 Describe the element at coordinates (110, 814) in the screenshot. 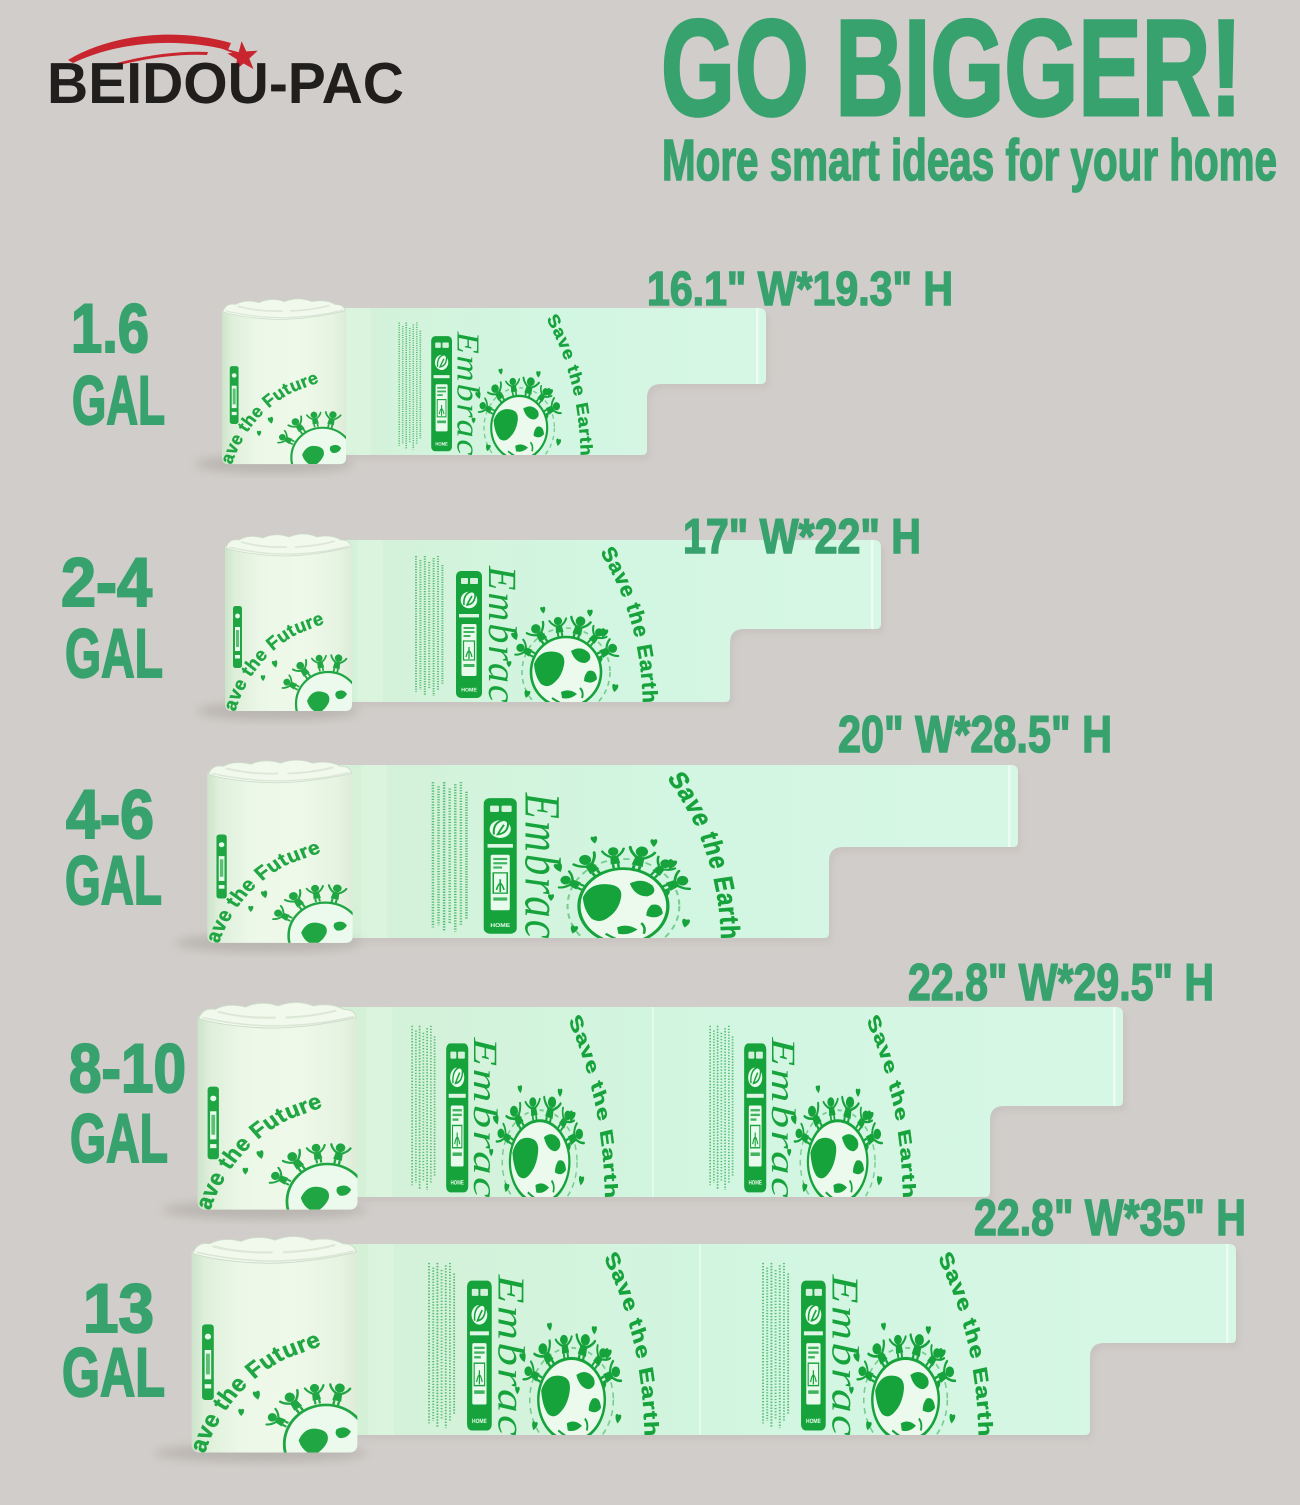

I see `svg-text: 4-6` at that location.